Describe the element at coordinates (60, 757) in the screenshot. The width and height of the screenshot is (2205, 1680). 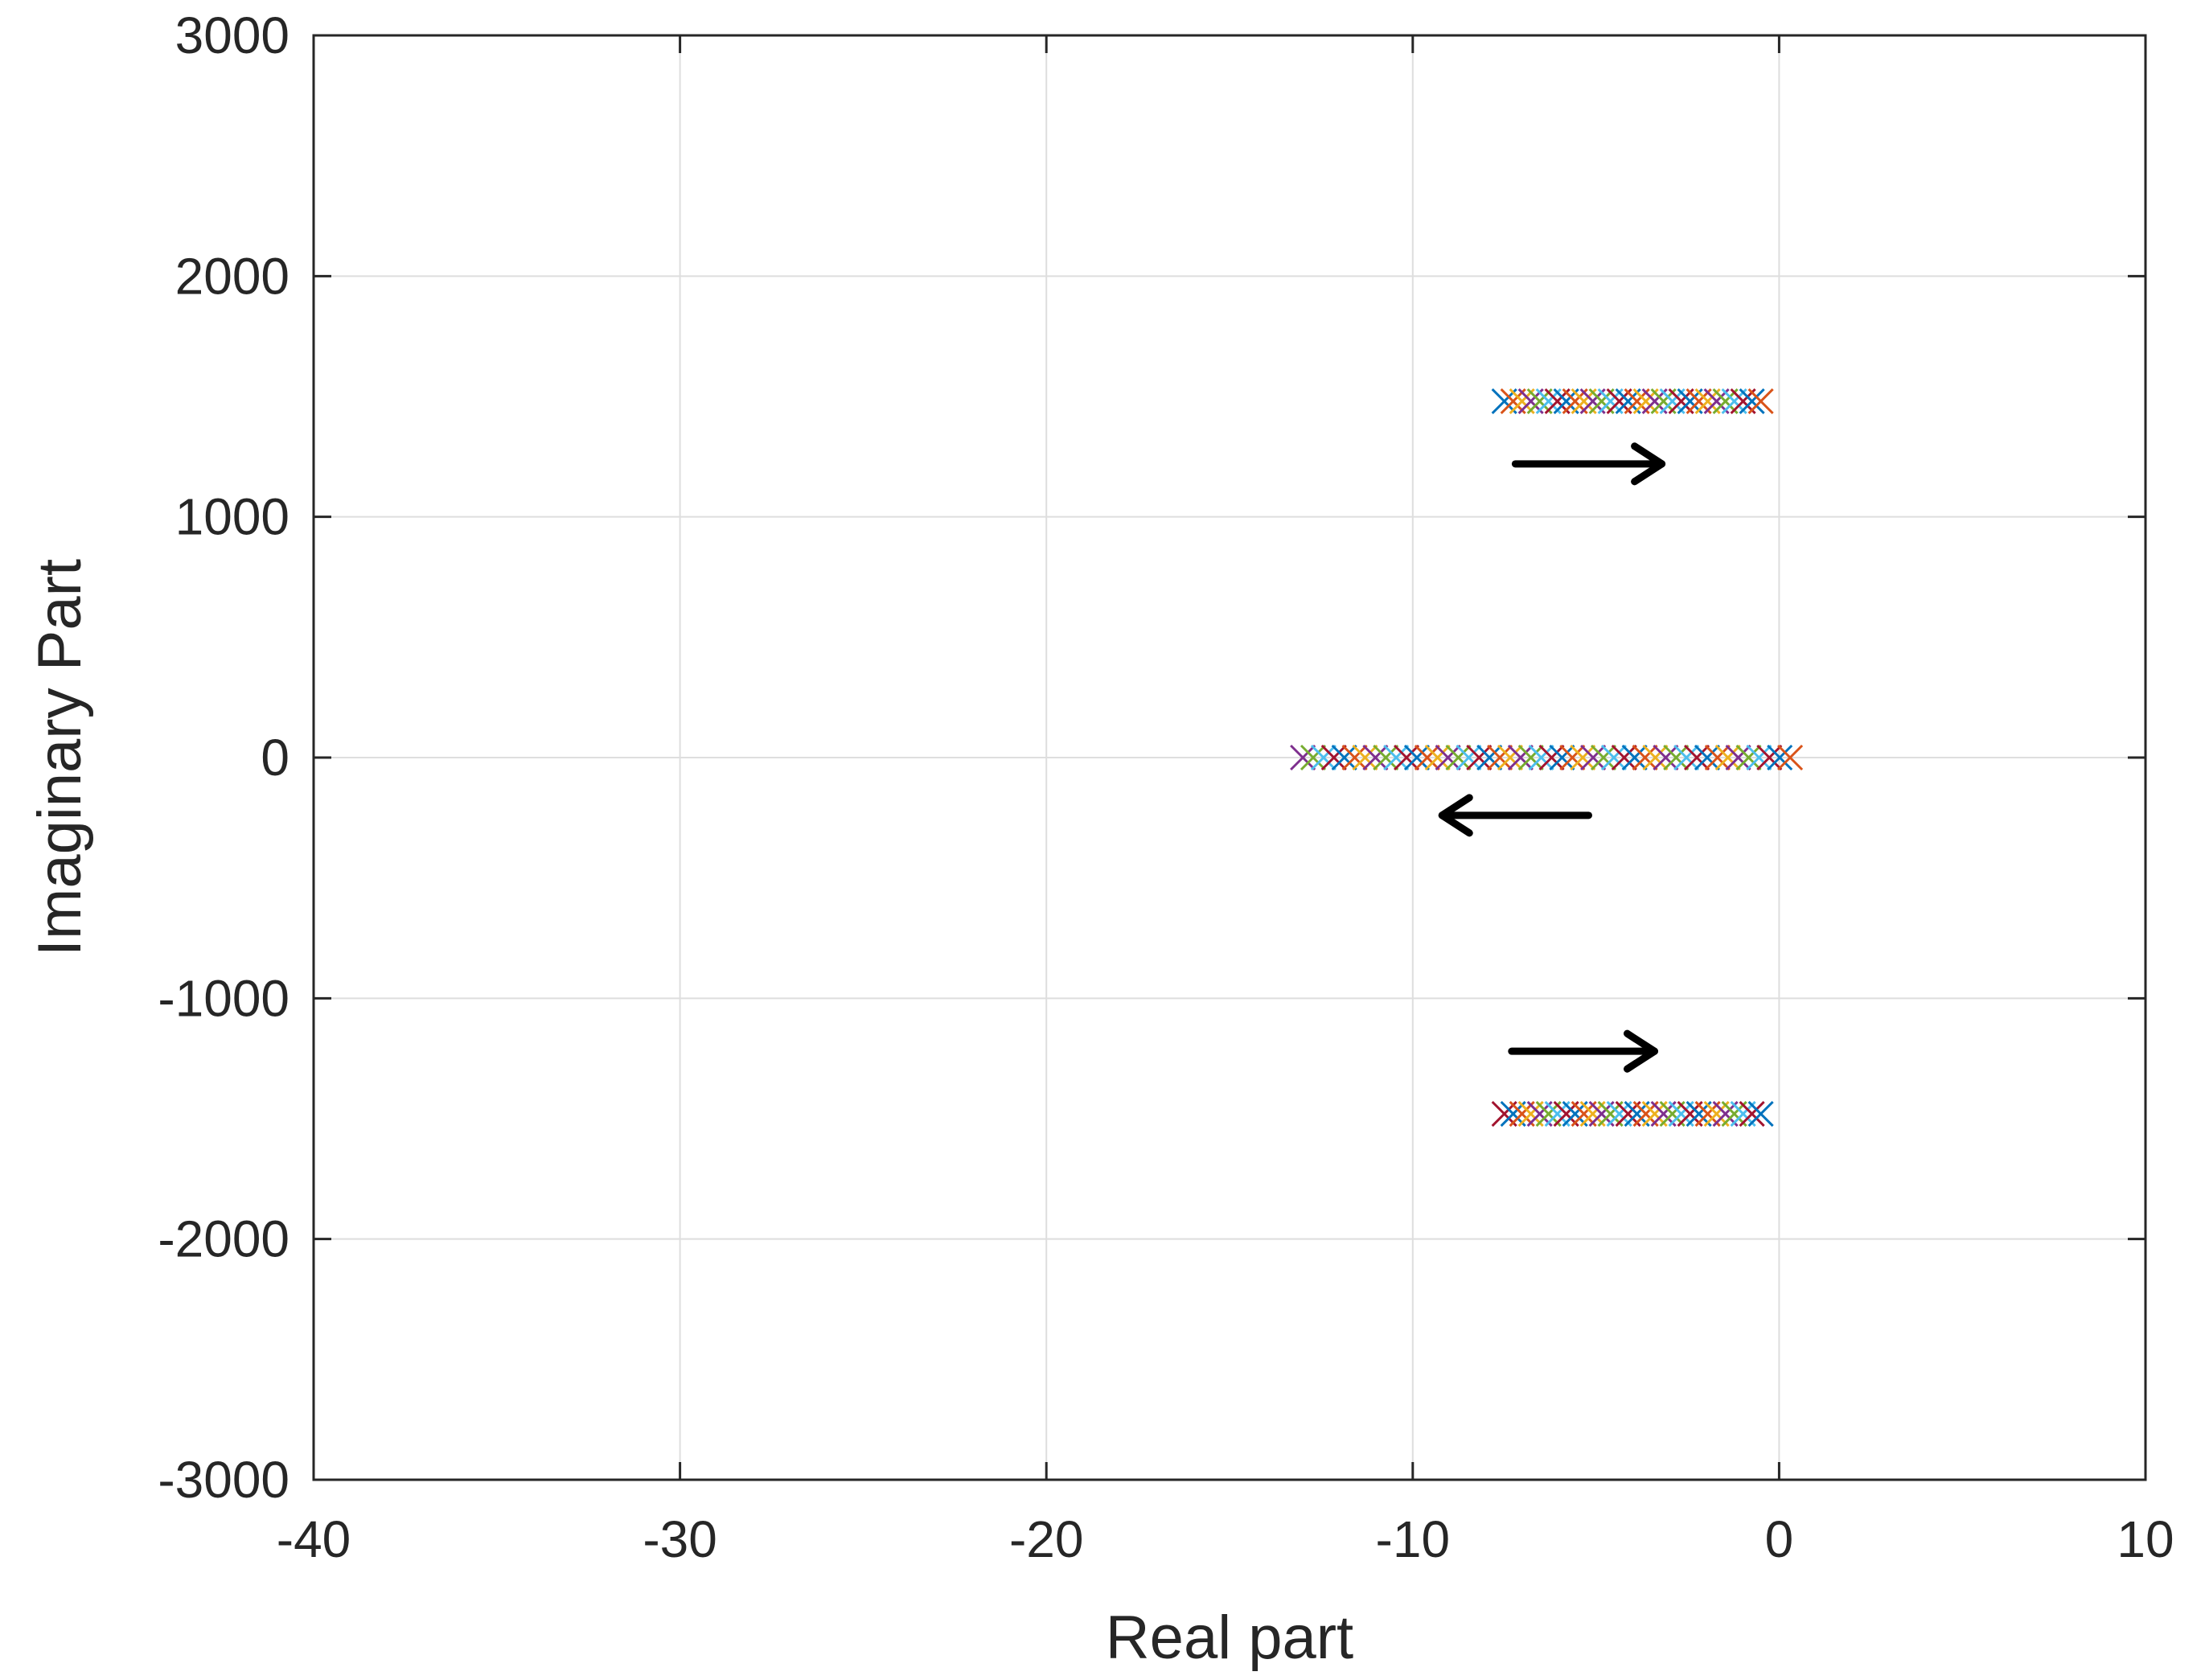
I see `y-axis-label: Imaginary Part` at that location.